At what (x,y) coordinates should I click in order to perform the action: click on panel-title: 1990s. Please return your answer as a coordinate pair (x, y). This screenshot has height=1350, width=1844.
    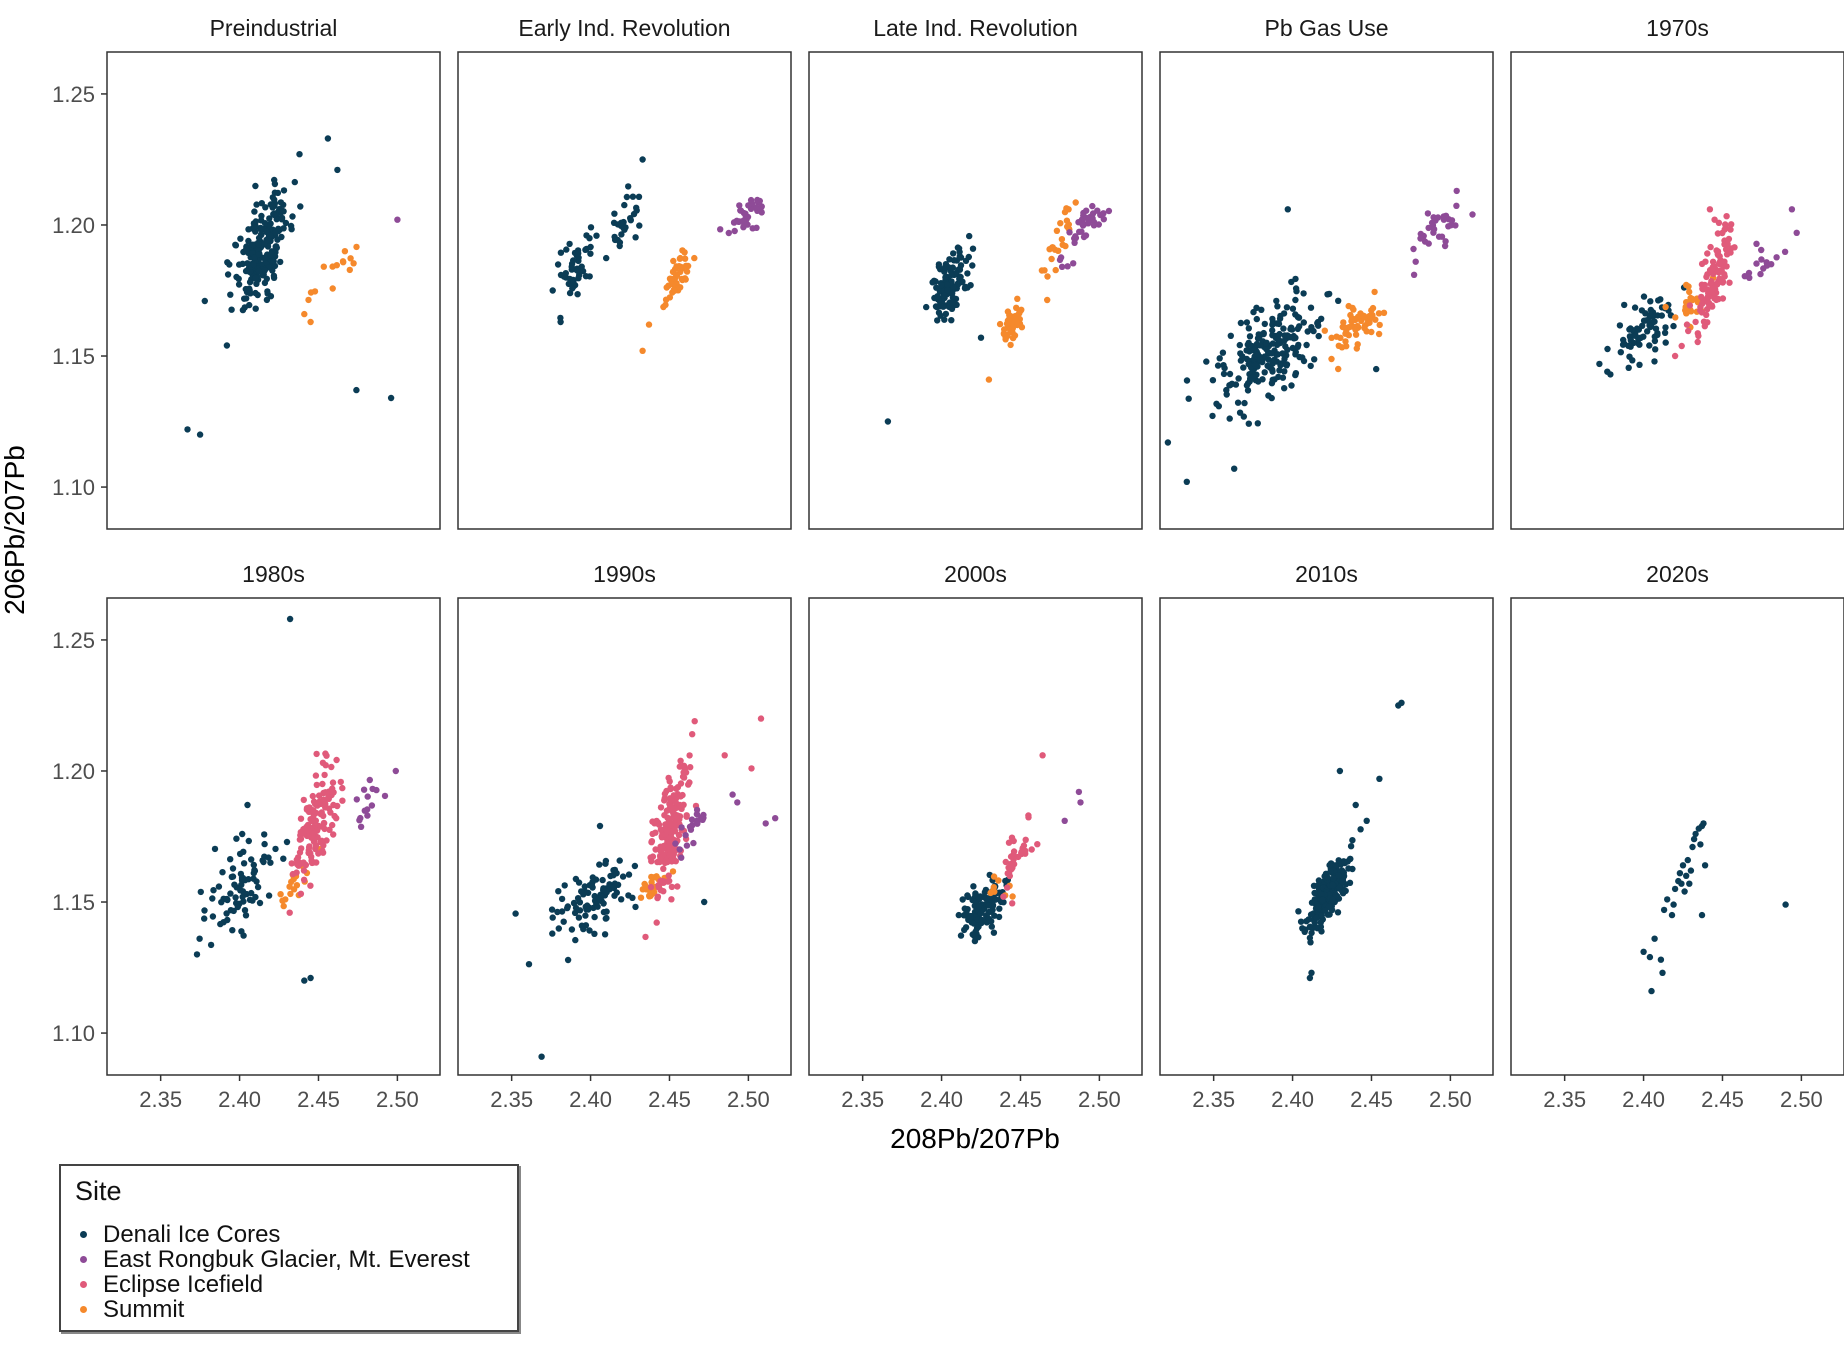
    Looking at the image, I should click on (624, 574).